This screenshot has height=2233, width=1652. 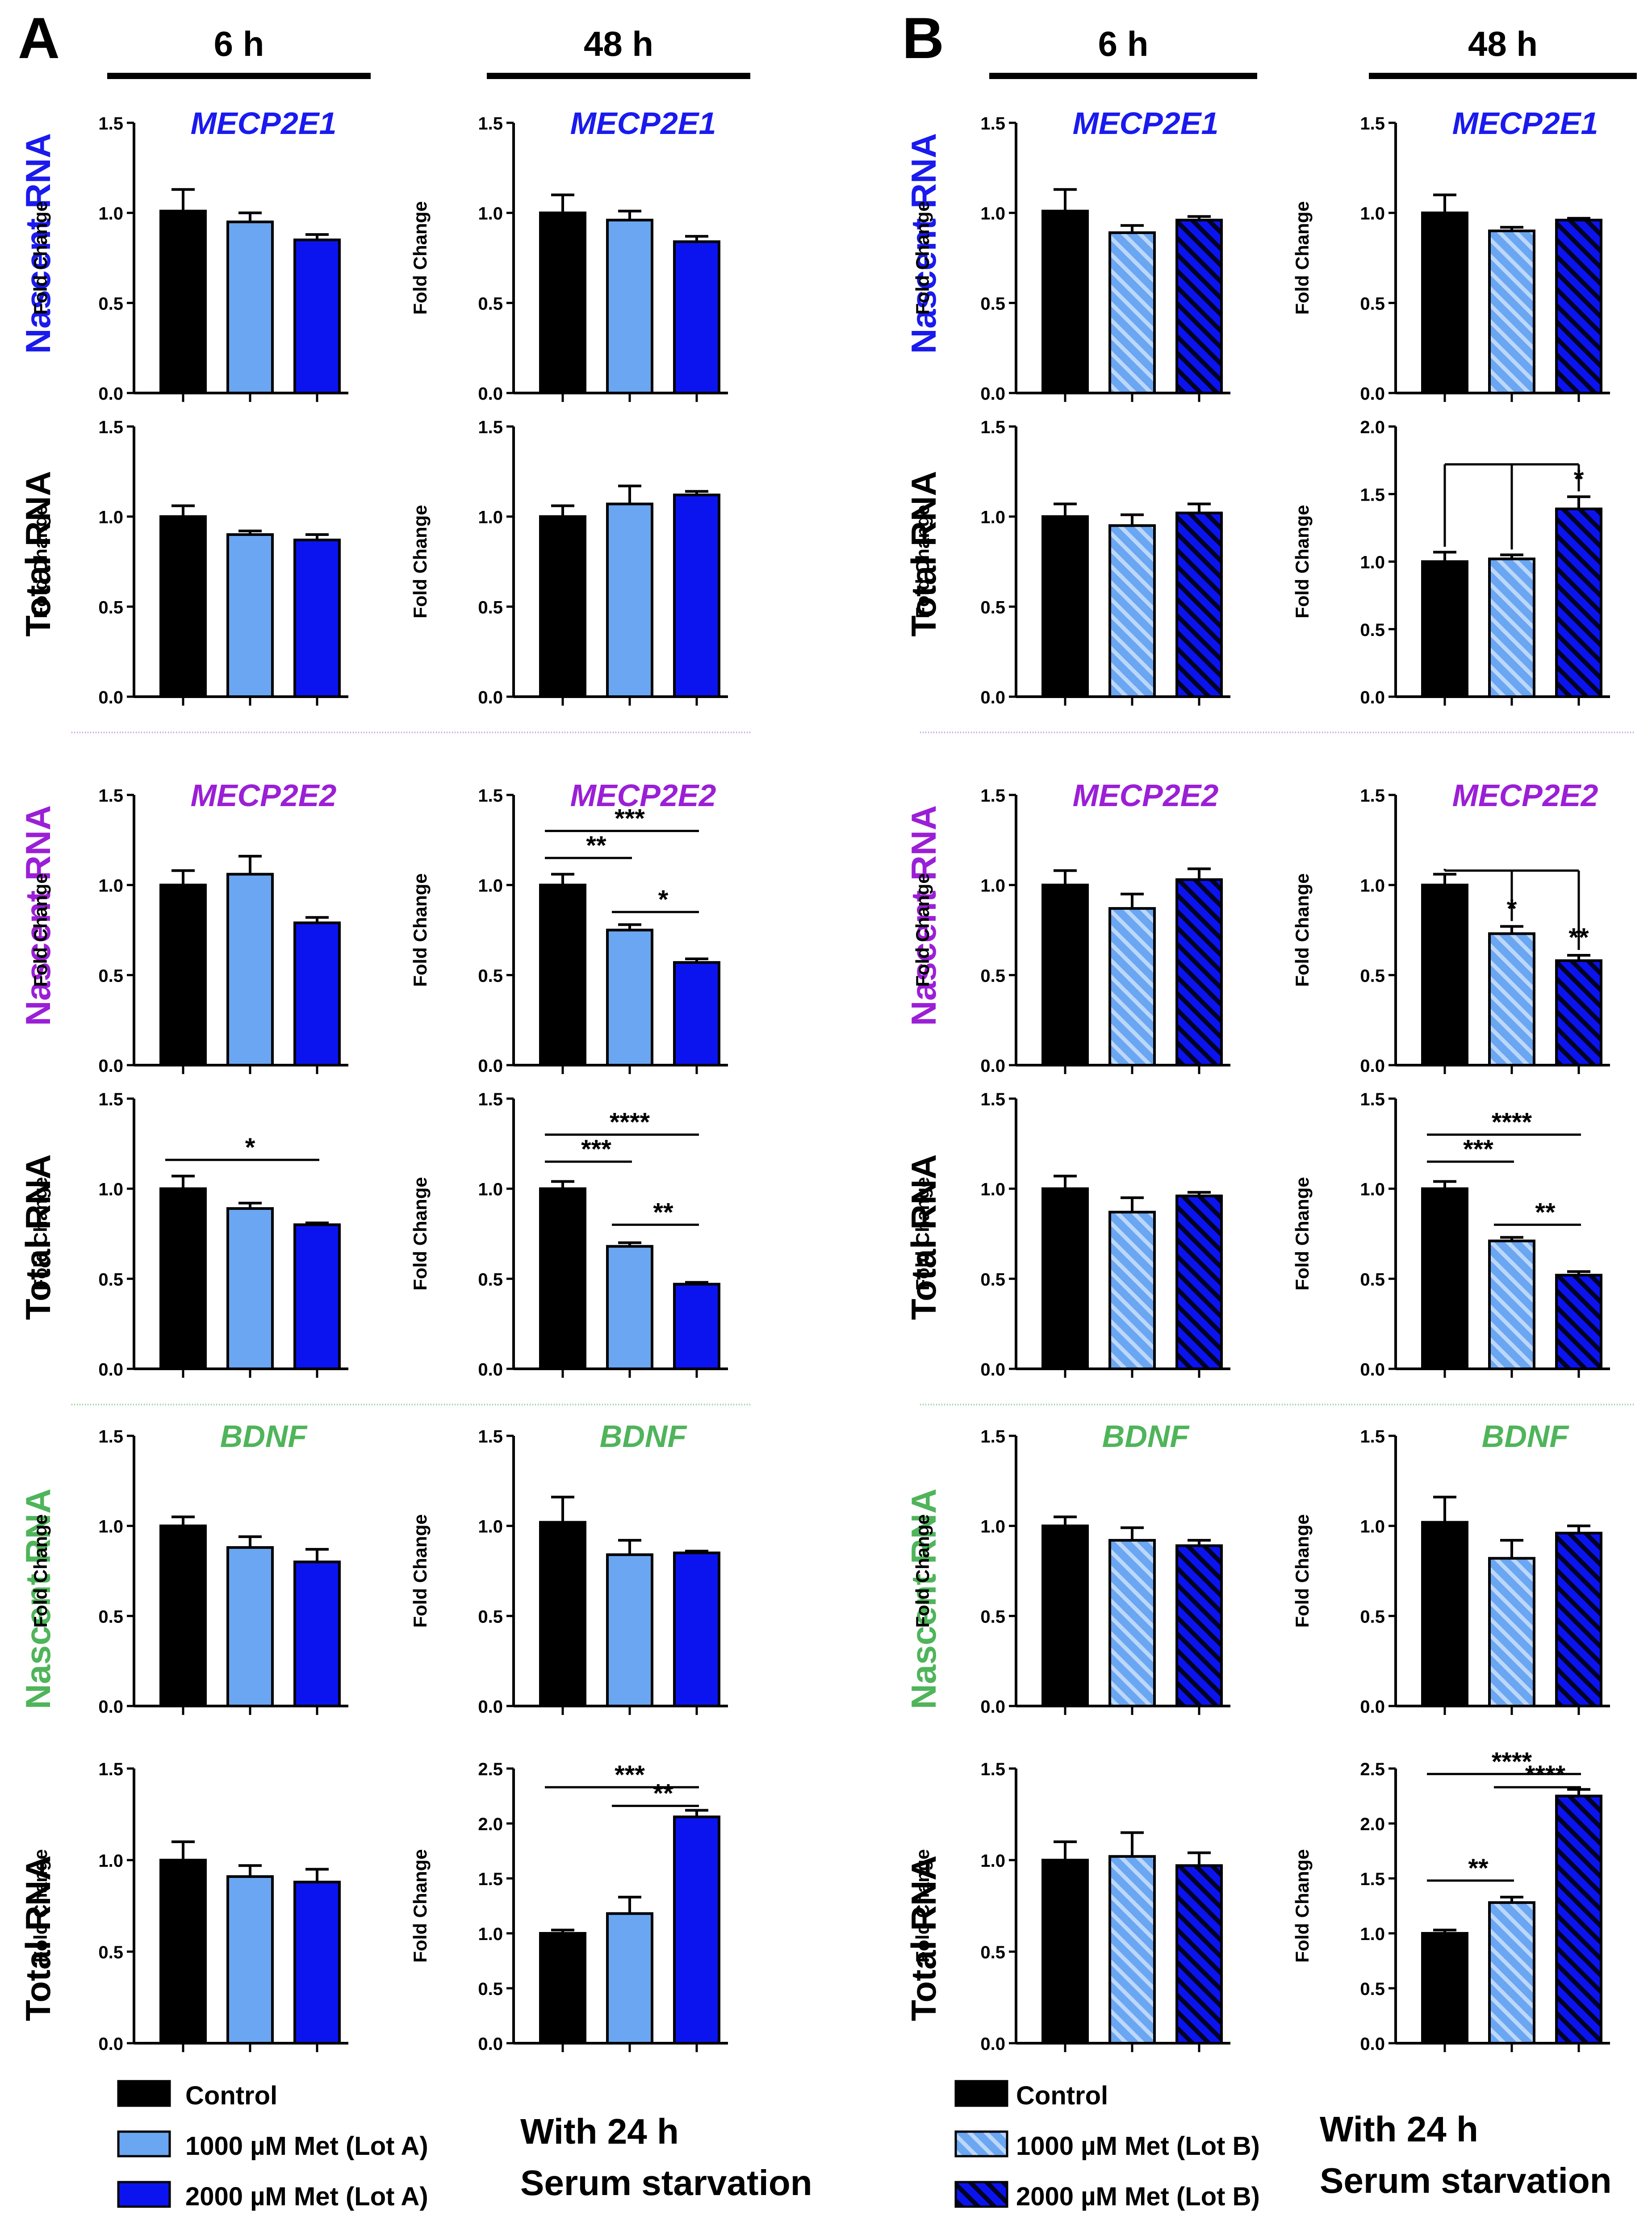 What do you see at coordinates (992, 607) in the screenshot?
I see `chart-b-6h-mecp2e1-total-ytick-label-1: 0.5` at bounding box center [992, 607].